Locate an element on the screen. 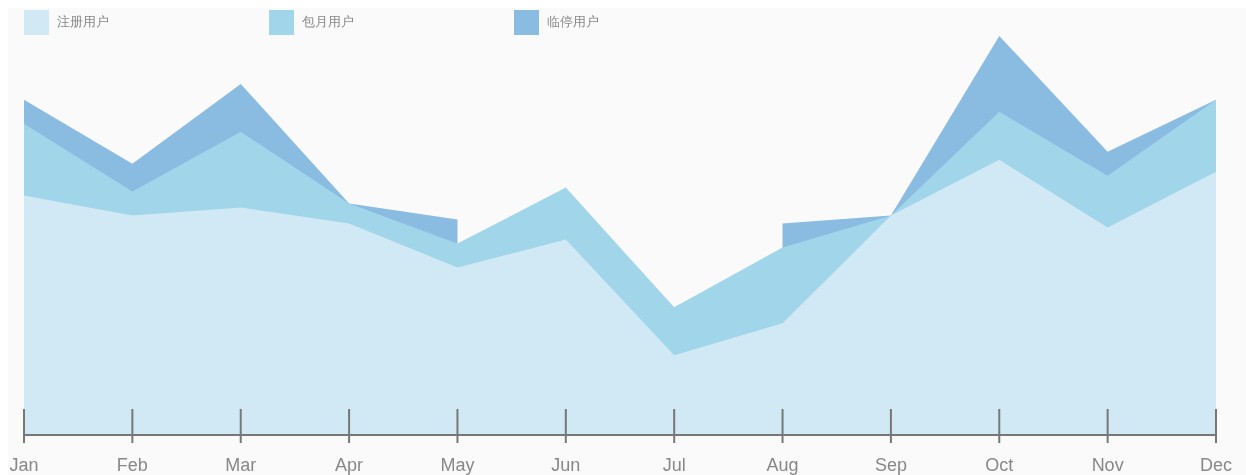 The width and height of the screenshot is (1246, 475). x-tick-label: Mar is located at coordinates (241, 465).